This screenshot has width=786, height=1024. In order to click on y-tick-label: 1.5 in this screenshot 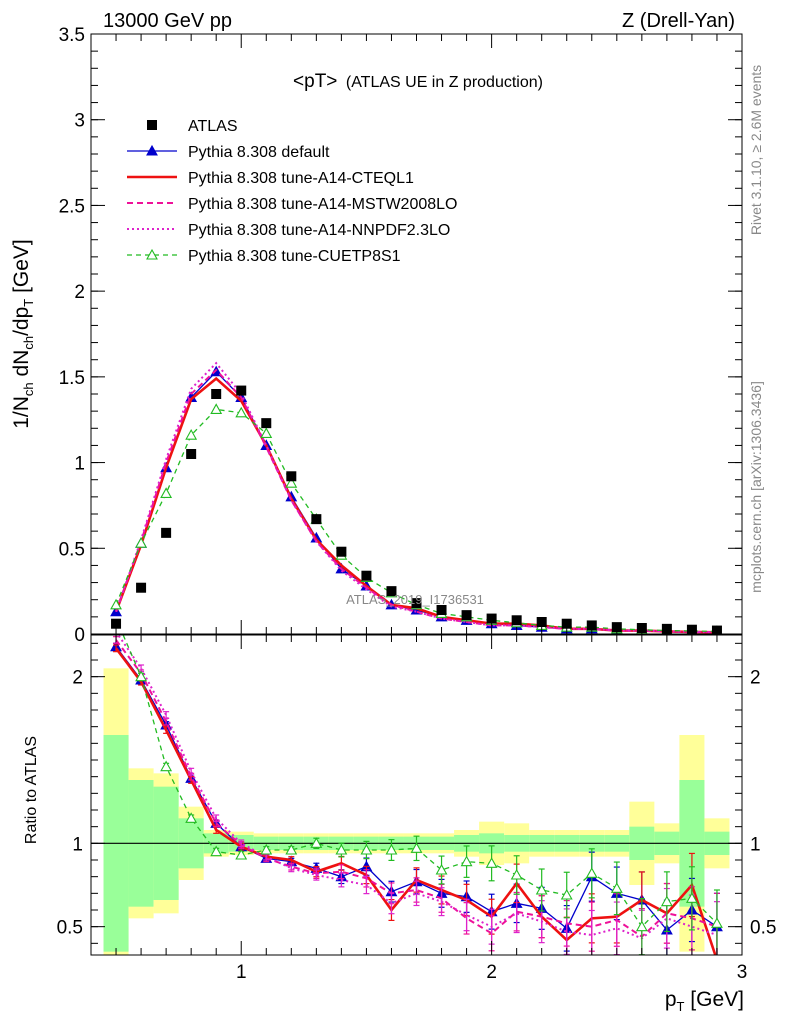, I will do `click(72, 378)`.